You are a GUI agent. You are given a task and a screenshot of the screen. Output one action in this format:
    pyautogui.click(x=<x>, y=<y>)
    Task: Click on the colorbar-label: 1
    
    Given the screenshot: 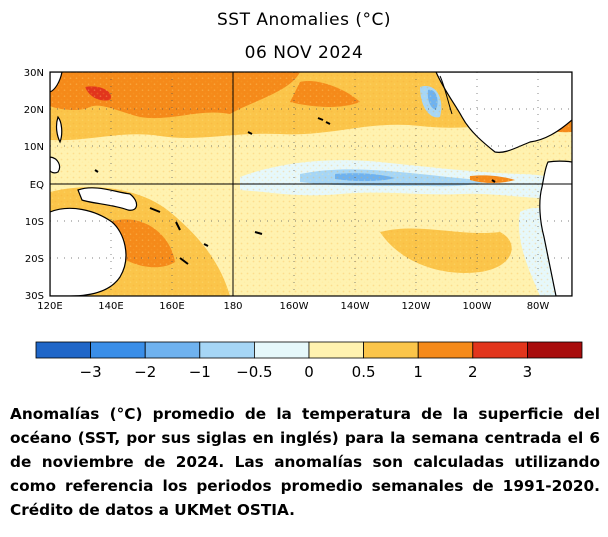 What is the action you would take?
    pyautogui.click(x=418, y=372)
    